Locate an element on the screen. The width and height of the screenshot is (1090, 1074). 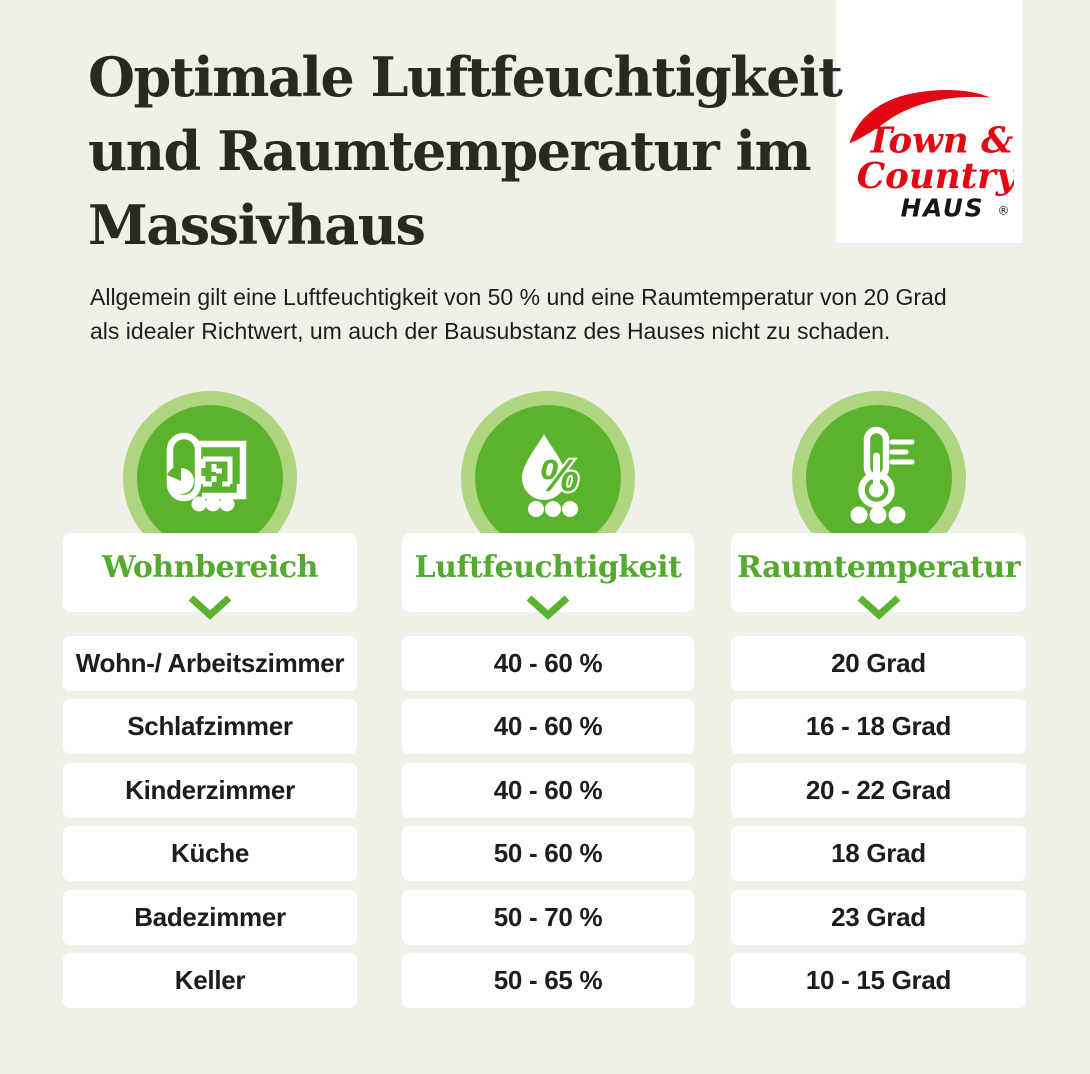
room-cell: Keller is located at coordinates (210, 980).